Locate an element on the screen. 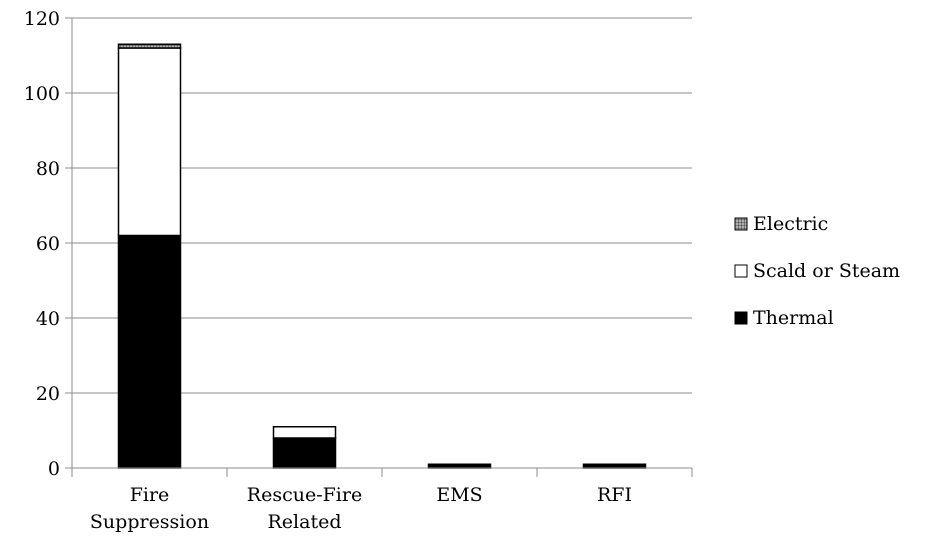 The image size is (925, 550). y-tick-label: 120 is located at coordinates (42, 19).